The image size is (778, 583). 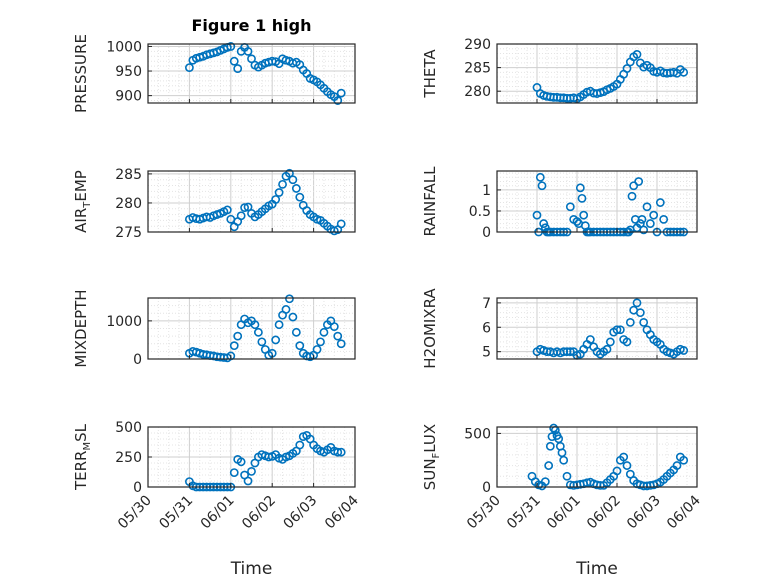 What do you see at coordinates (430, 201) in the screenshot?
I see `y-axis-label: RAINFALL` at bounding box center [430, 201].